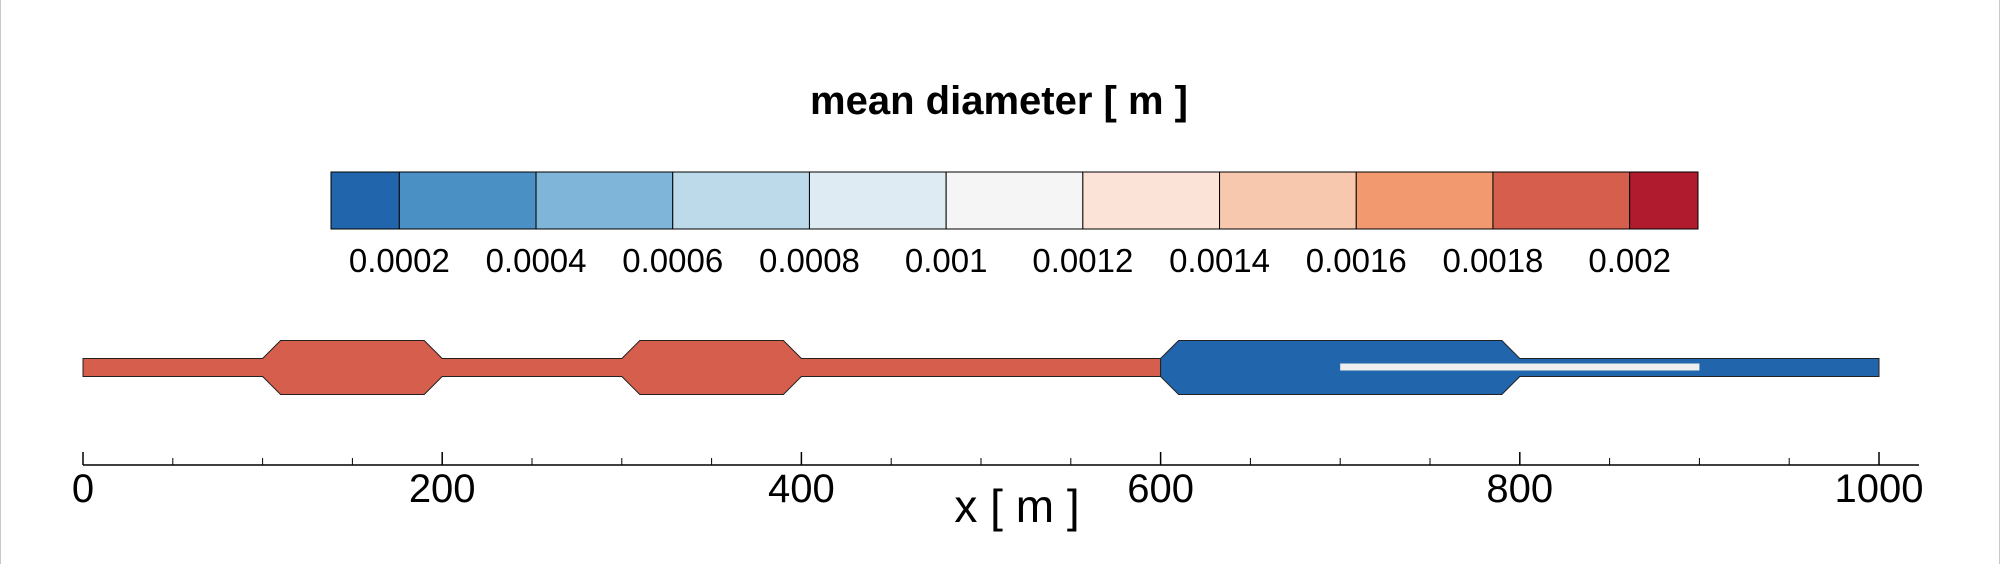 This screenshot has height=564, width=2000. Describe the element at coordinates (809, 260) in the screenshot. I see `colorbar-tick-label: 0.0008` at that location.